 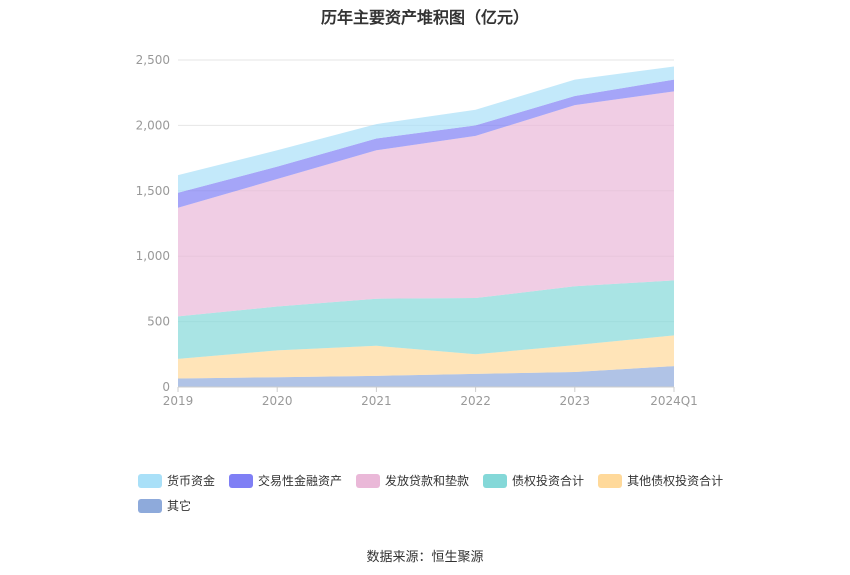 What do you see at coordinates (178, 401) in the screenshot?
I see `x-tick-label: 2019` at bounding box center [178, 401].